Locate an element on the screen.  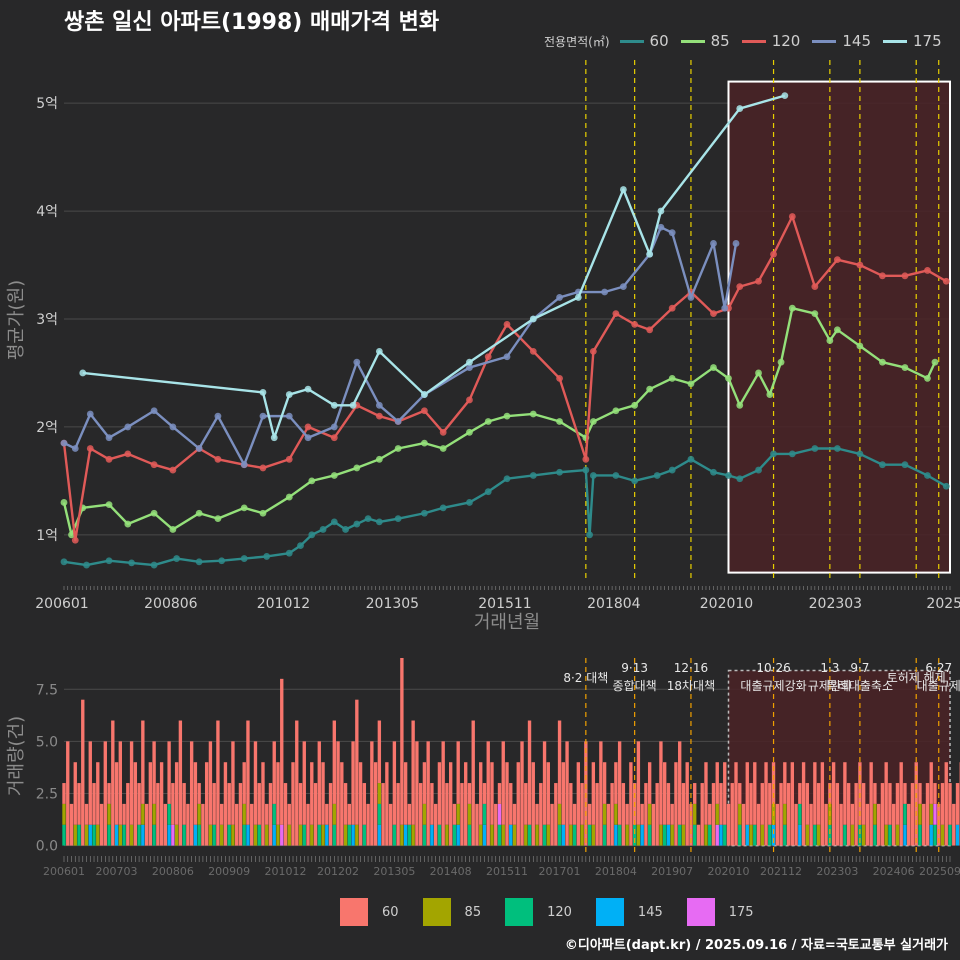
y-tick-label: 0.0 is located at coordinates (47, 847).